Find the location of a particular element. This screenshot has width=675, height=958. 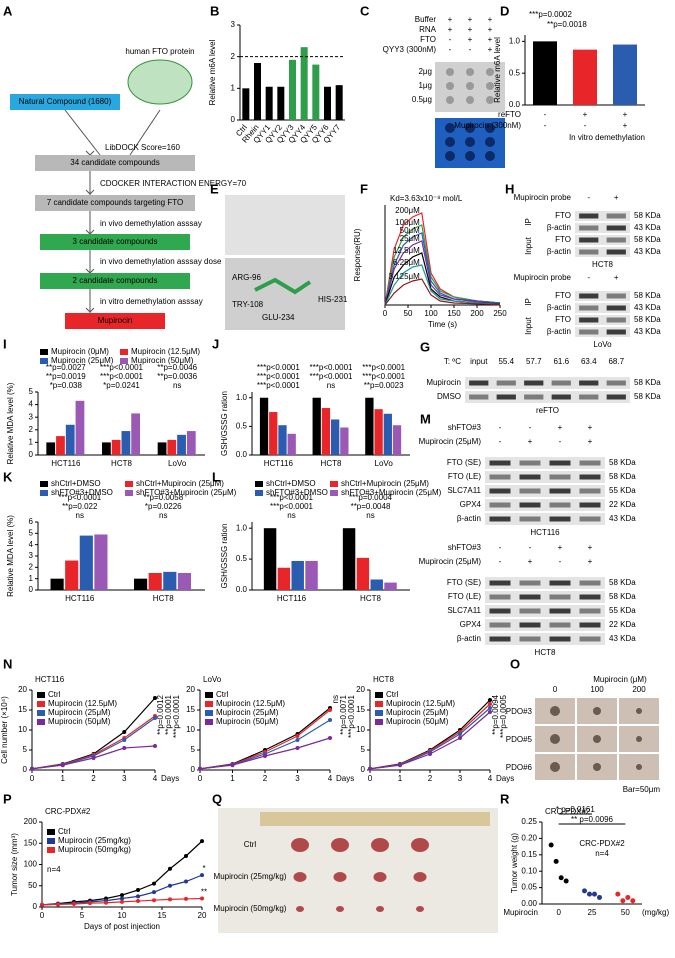

y-tick-label: 0.00 is located at coordinates (529, 903).